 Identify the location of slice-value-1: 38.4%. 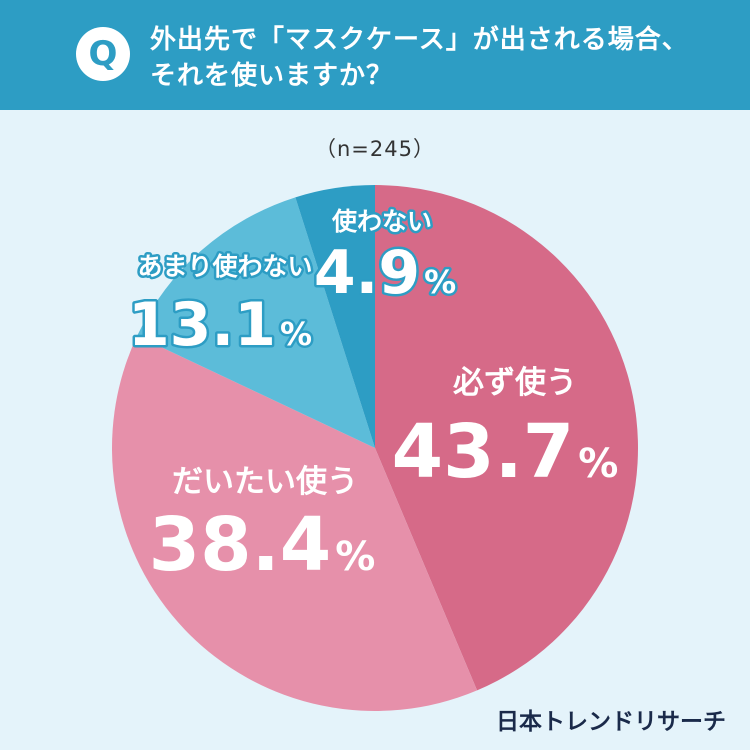
(262, 545).